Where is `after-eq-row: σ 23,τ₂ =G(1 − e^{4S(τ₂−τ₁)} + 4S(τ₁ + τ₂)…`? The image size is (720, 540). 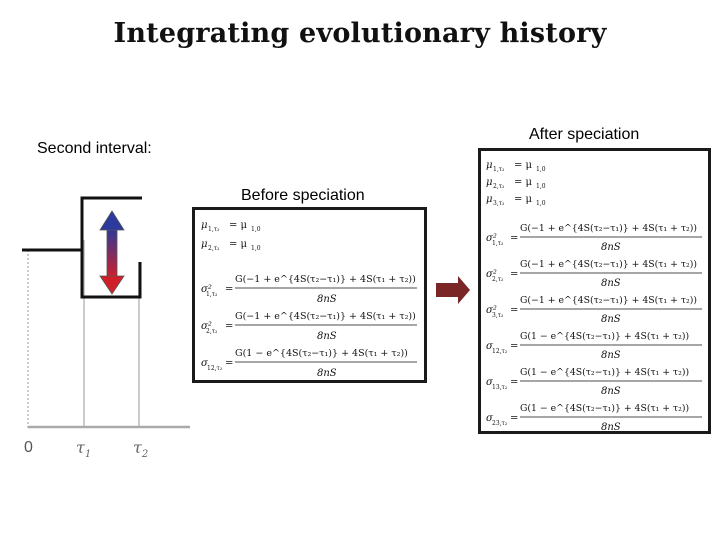
after-eq-row: σ 23,τ₂ =G(1 − e^{4S(τ₂−τ₁)} + 4S(τ₁ + τ₂)… is located at coordinates (594, 417).